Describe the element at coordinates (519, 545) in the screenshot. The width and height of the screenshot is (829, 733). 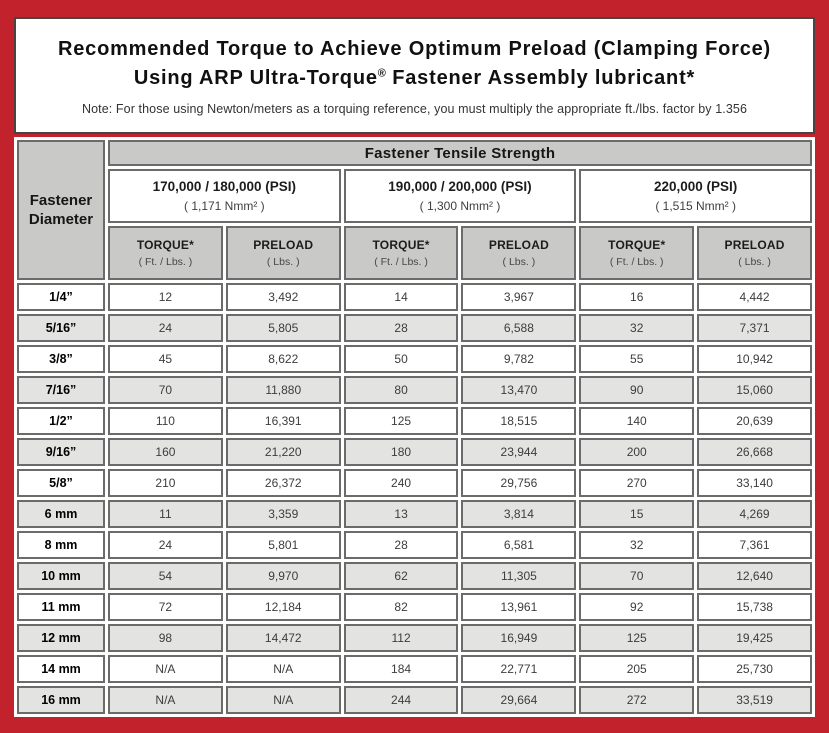
I see `preload-value-cell: 6,581` at that location.